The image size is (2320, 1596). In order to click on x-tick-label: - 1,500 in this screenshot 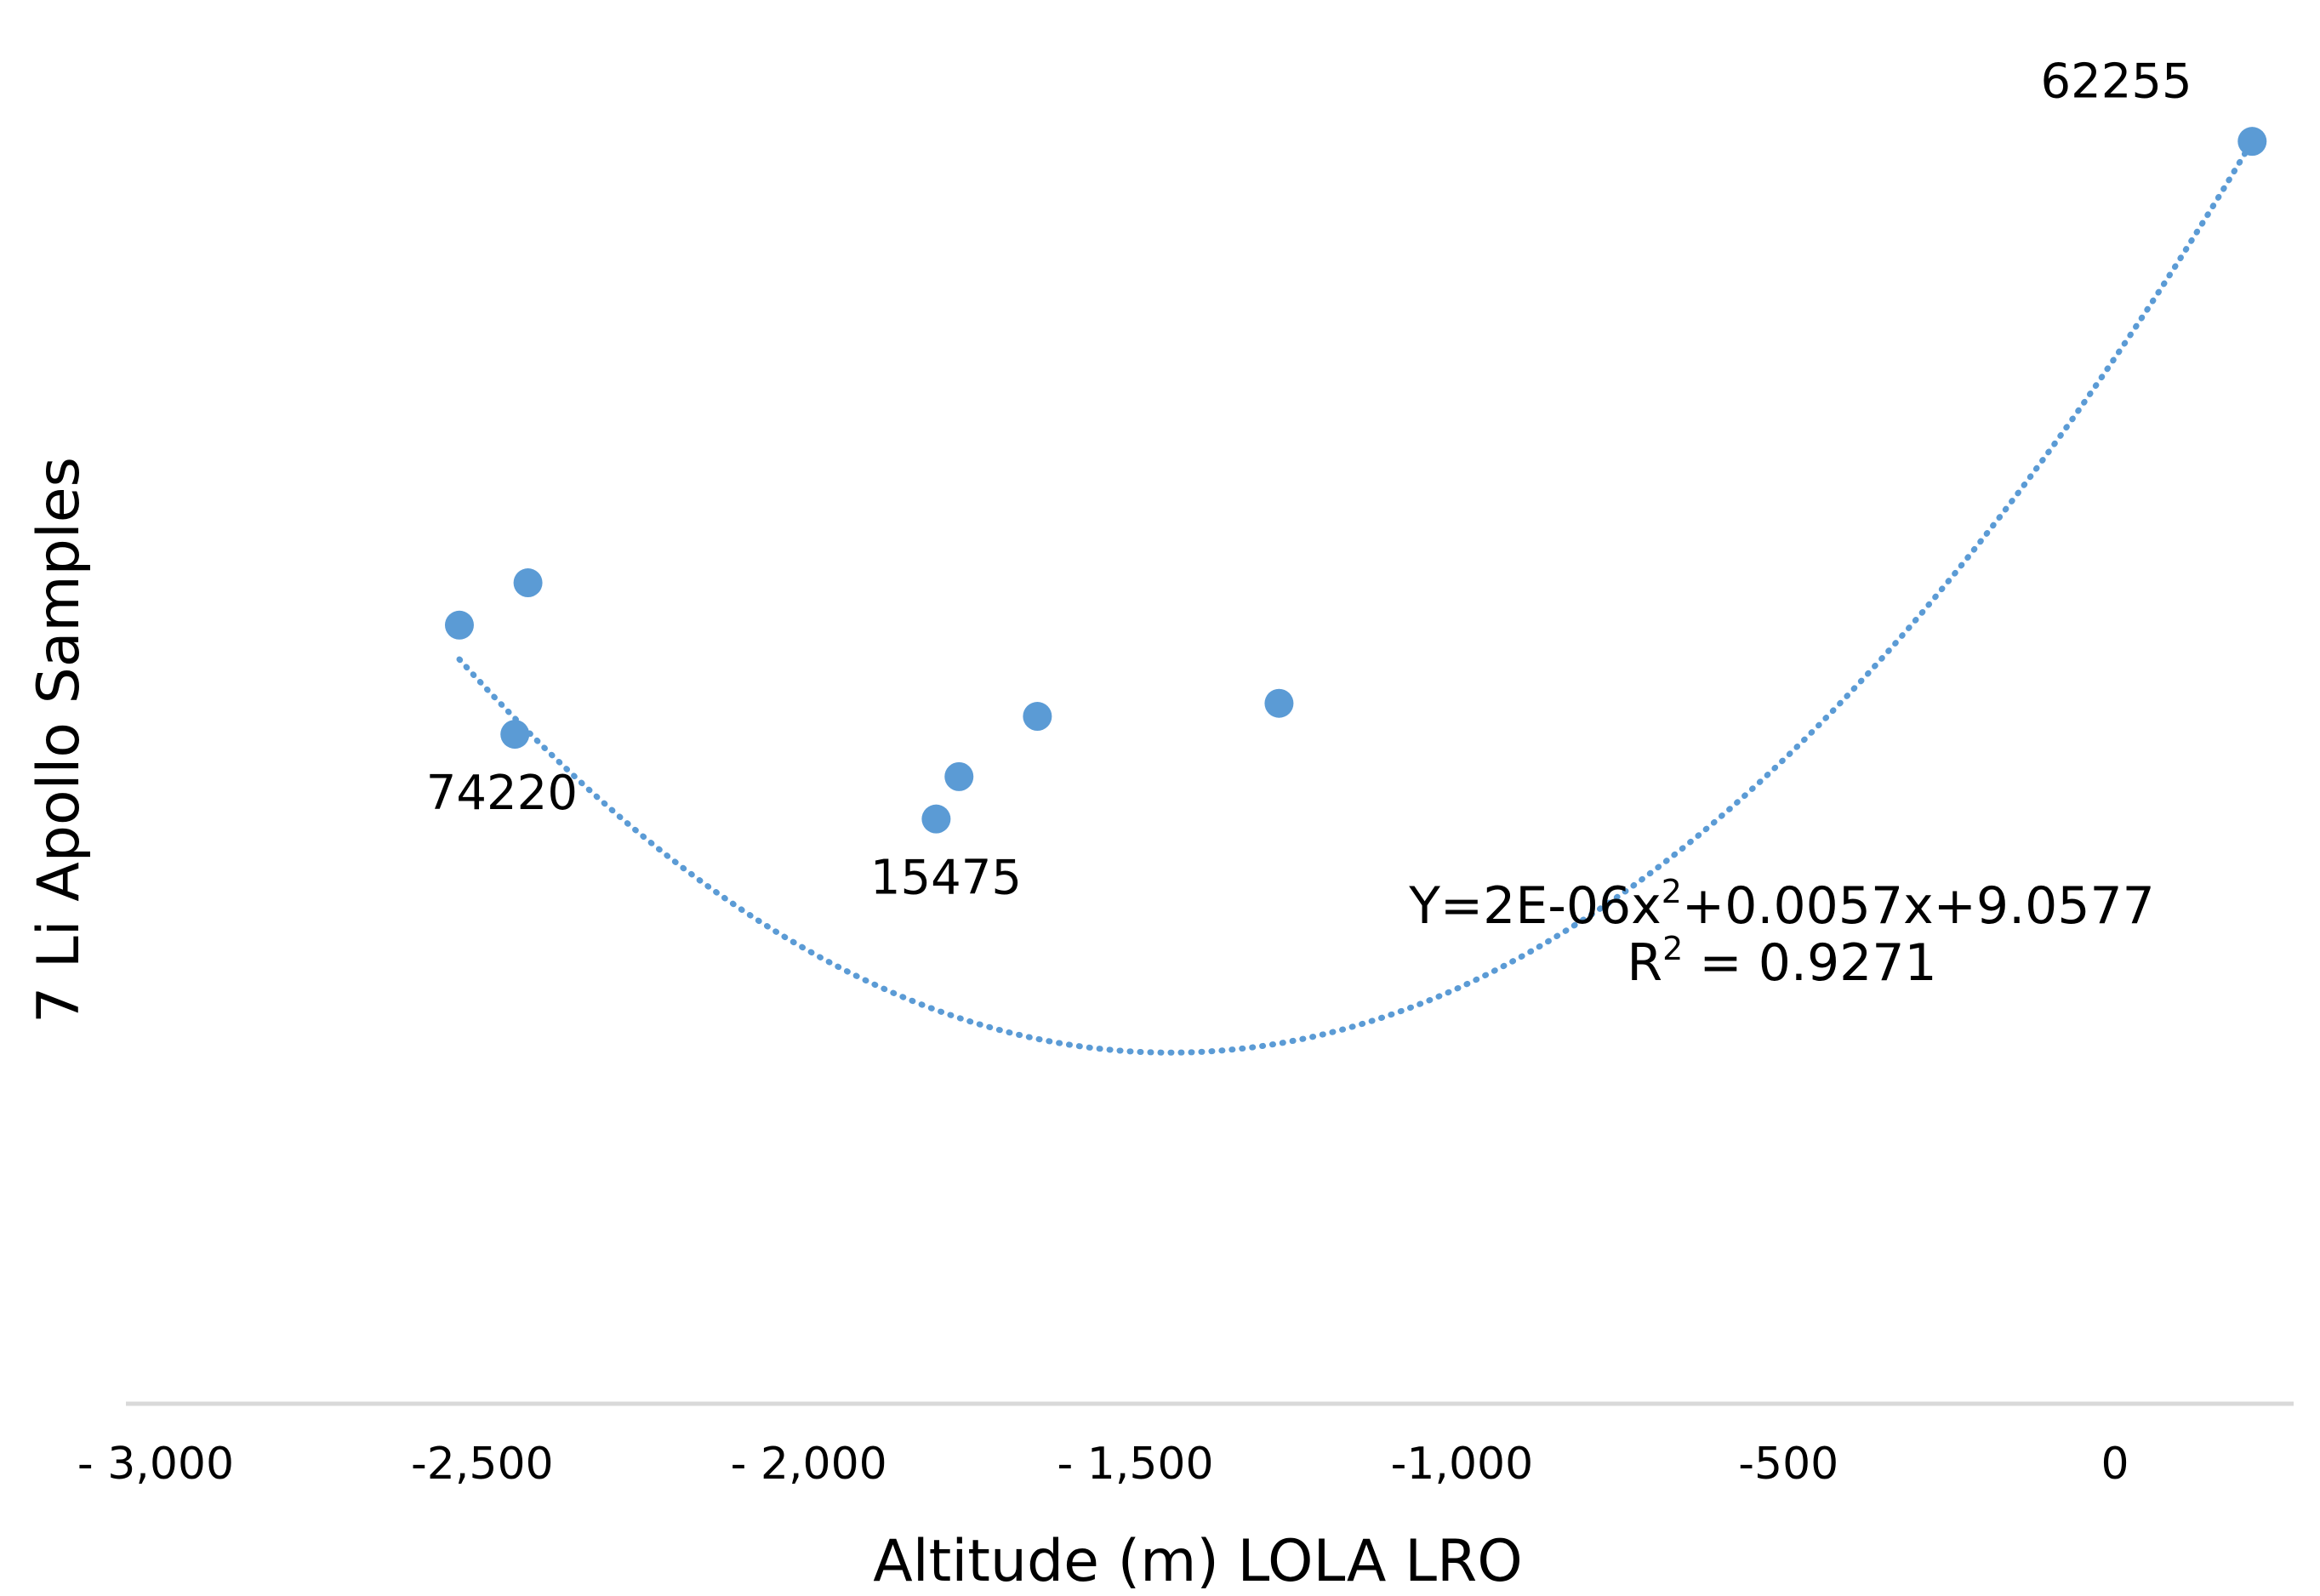, I will do `click(1135, 1465)`.